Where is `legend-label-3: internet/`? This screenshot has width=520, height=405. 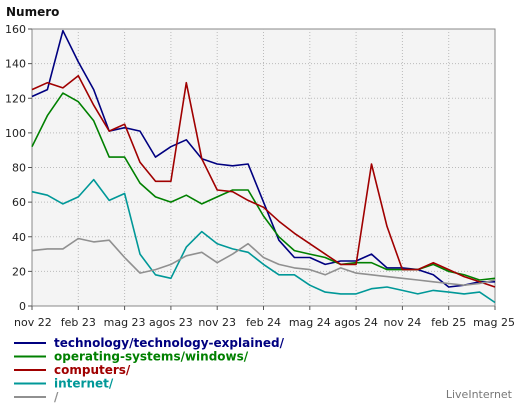
legend-label-3: internet/ is located at coordinates (84, 384).